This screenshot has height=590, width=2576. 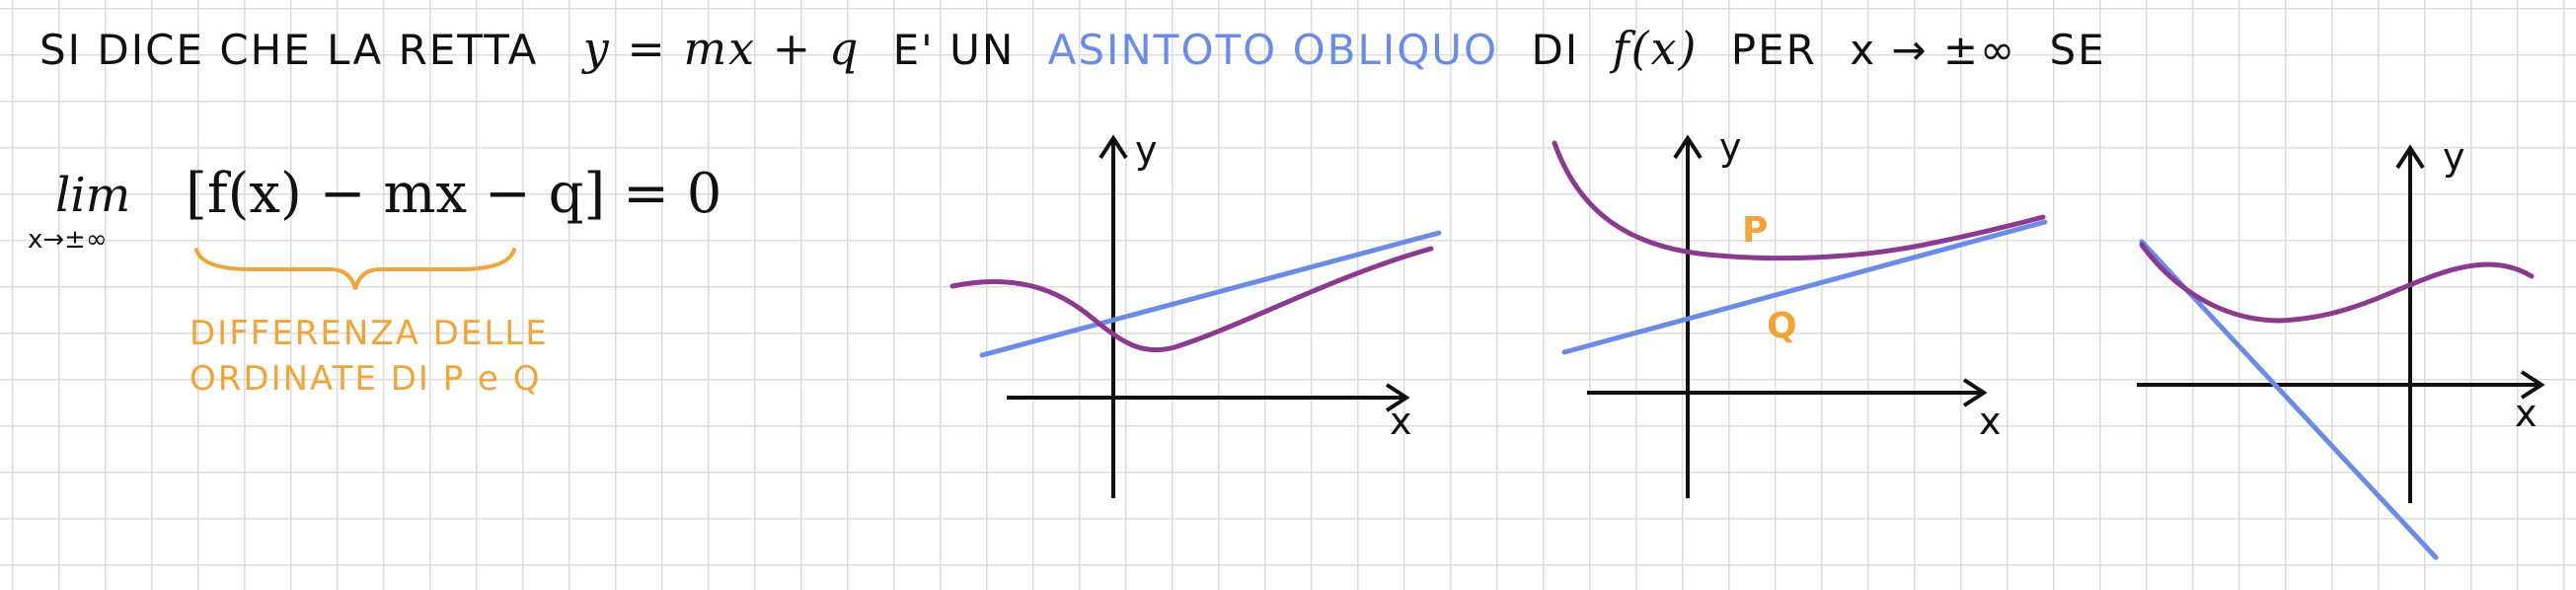 What do you see at coordinates (1773, 50) in the screenshot?
I see `per-text: PER` at bounding box center [1773, 50].